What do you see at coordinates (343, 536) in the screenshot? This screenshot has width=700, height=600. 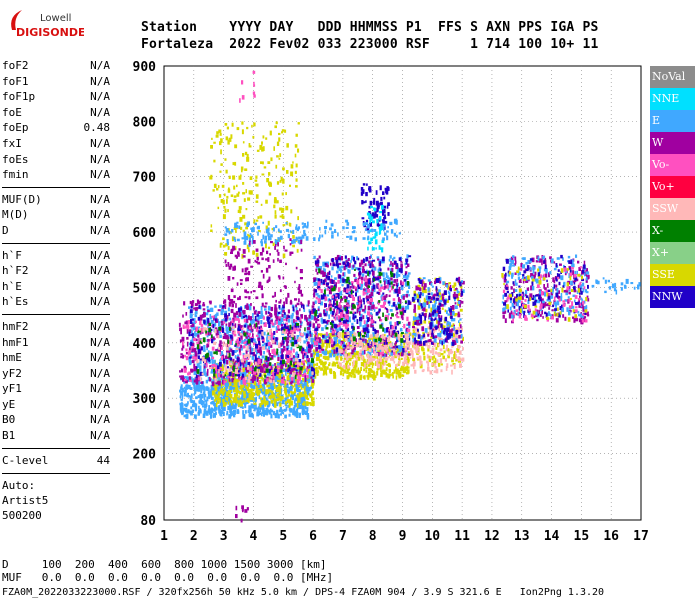 I see `x-tick-label: 7` at bounding box center [343, 536].